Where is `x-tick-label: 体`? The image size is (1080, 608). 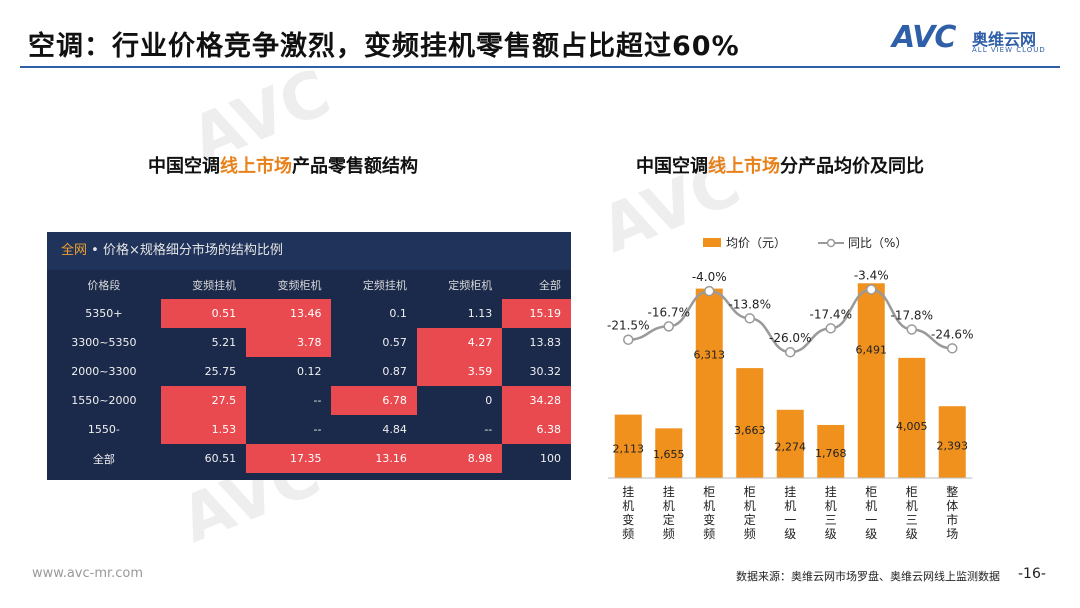
x-tick-label: 体 is located at coordinates (952, 506).